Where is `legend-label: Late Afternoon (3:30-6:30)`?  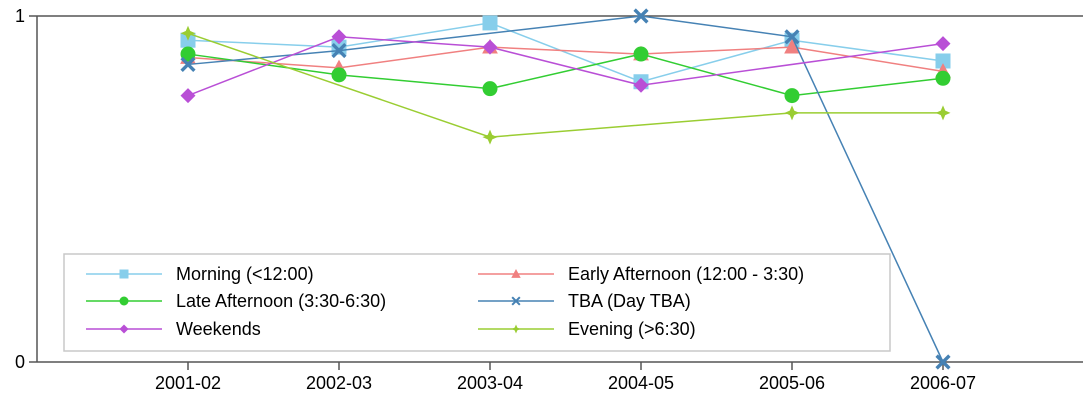 legend-label: Late Afternoon (3:30-6:30) is located at coordinates (281, 301).